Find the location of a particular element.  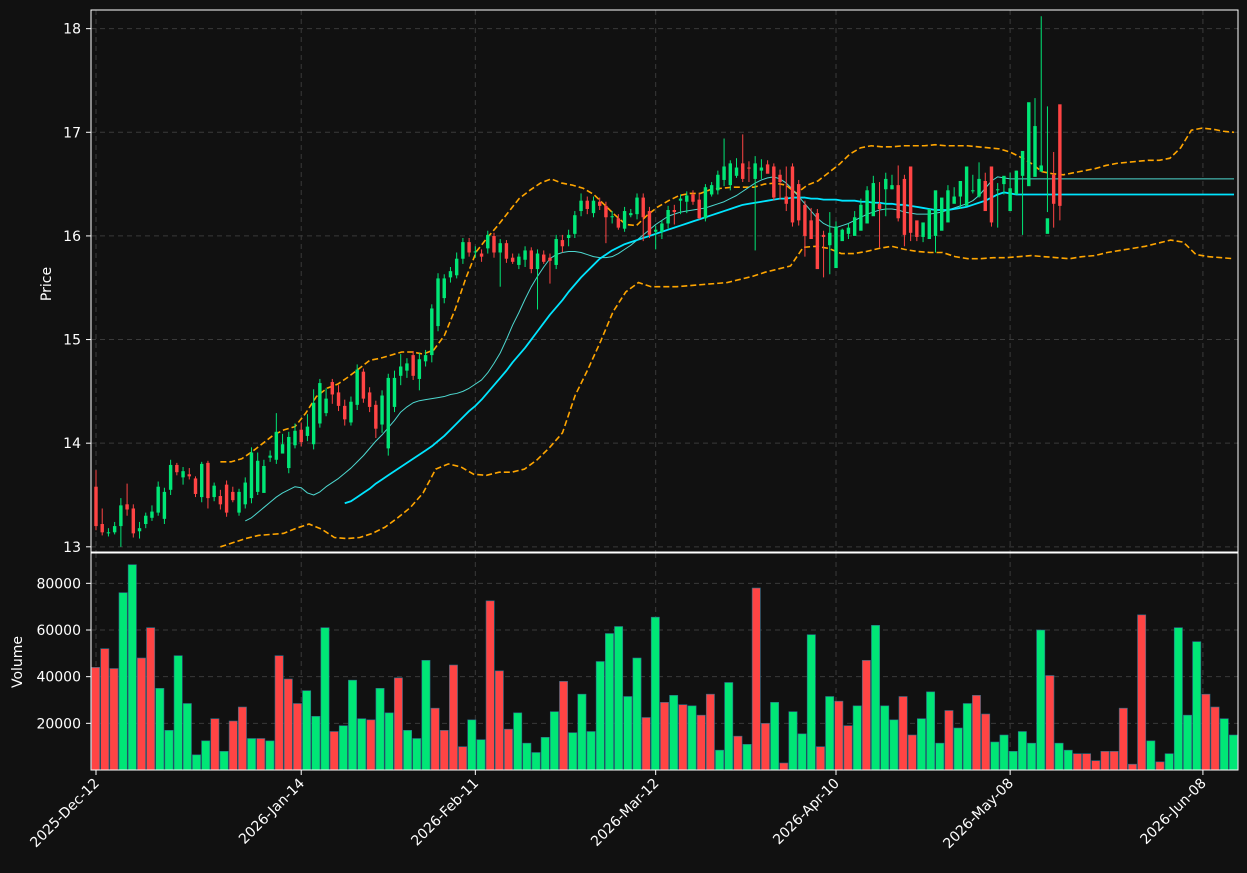

price-tick-label: 17 is located at coordinates (72, 133).